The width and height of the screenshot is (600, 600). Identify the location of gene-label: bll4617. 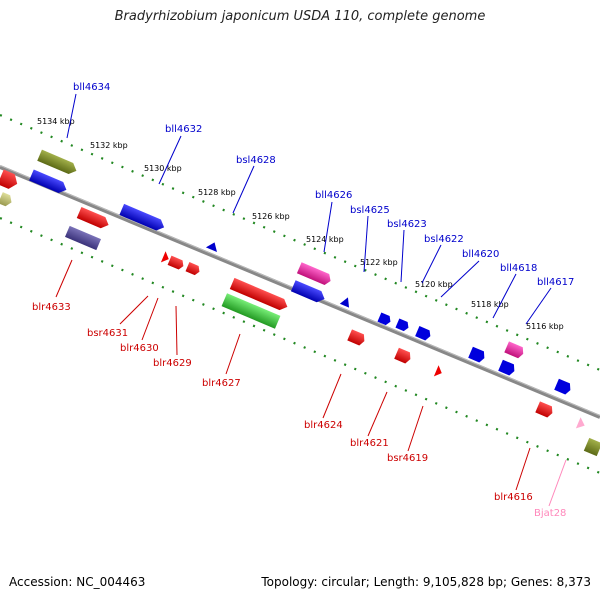
(555, 282).